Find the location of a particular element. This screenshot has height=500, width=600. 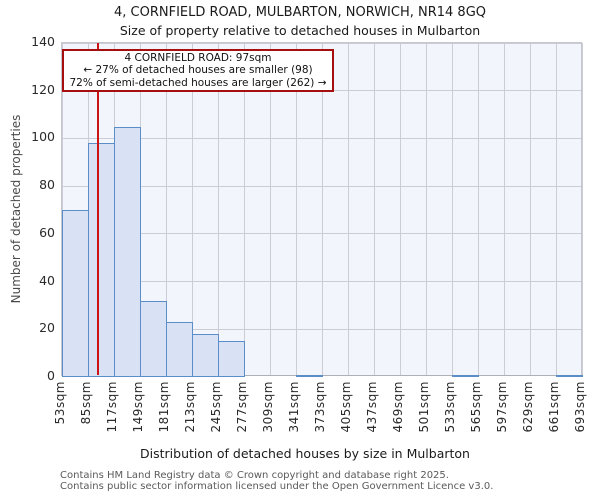

x-tick-label: 629sqm is located at coordinates (528, 407).